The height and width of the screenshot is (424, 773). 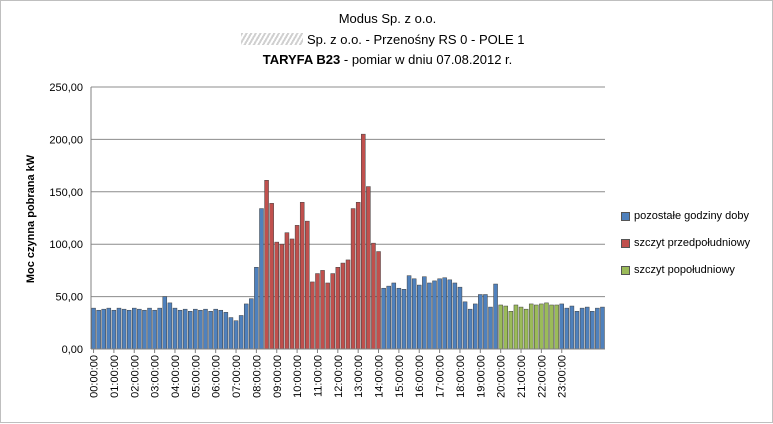 What do you see at coordinates (685, 216) in the screenshot?
I see `legend-item-other-hours: pozostałe godziny doby` at bounding box center [685, 216].